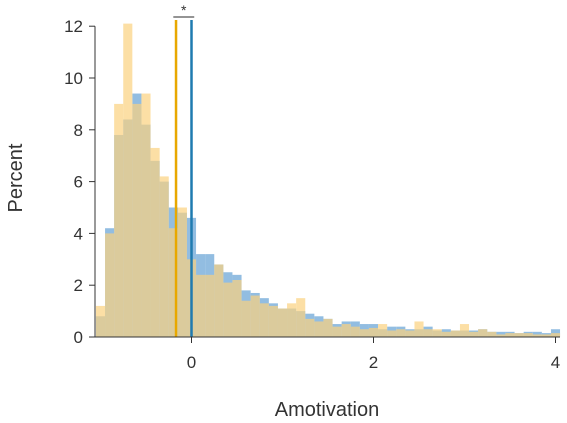 The height and width of the screenshot is (423, 567). What do you see at coordinates (73, 26) in the screenshot?
I see `y-tick-label: 12` at bounding box center [73, 26].